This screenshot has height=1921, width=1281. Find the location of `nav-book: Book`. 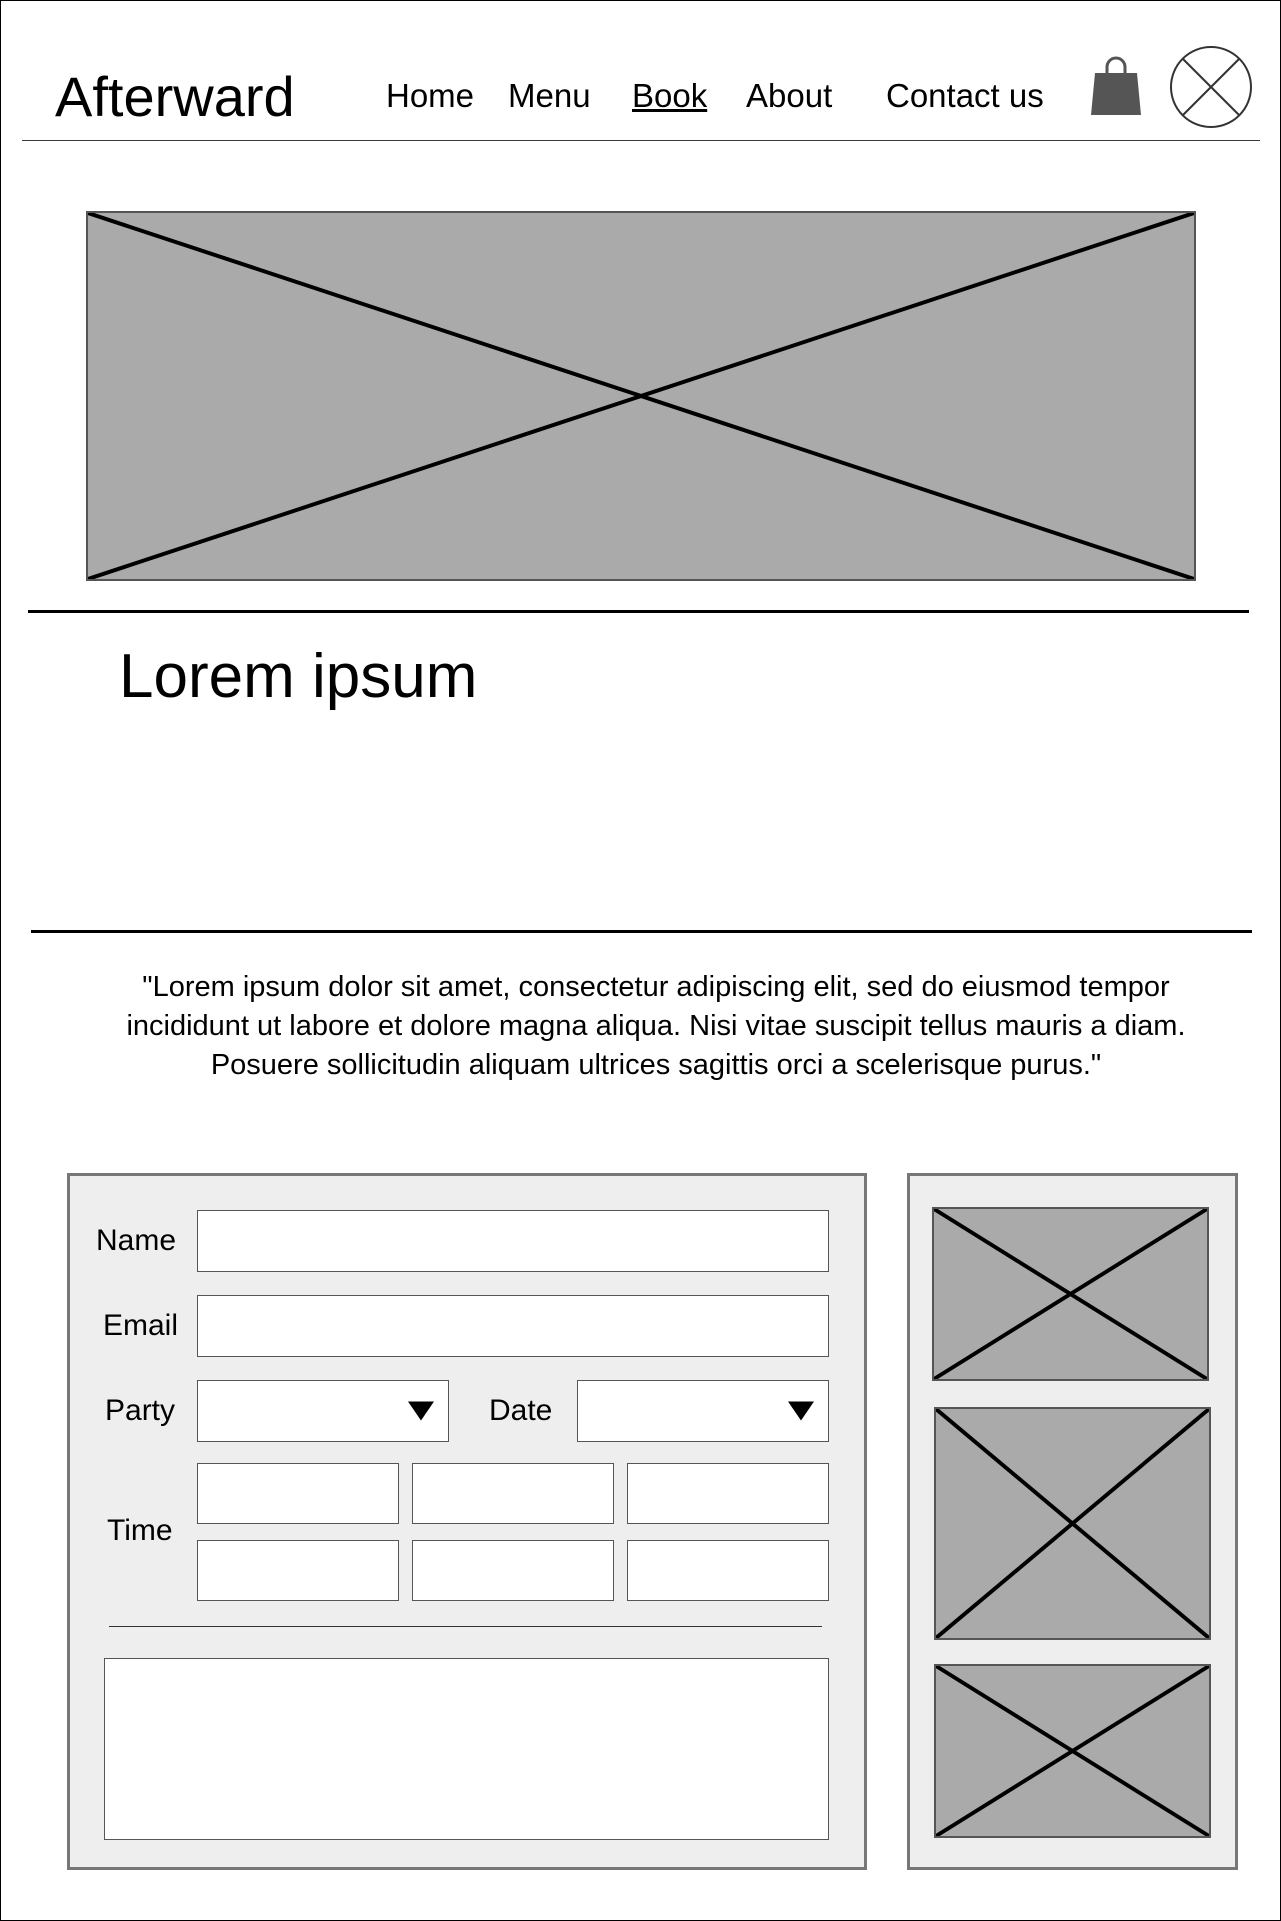

nav-book: Book is located at coordinates (670, 95).